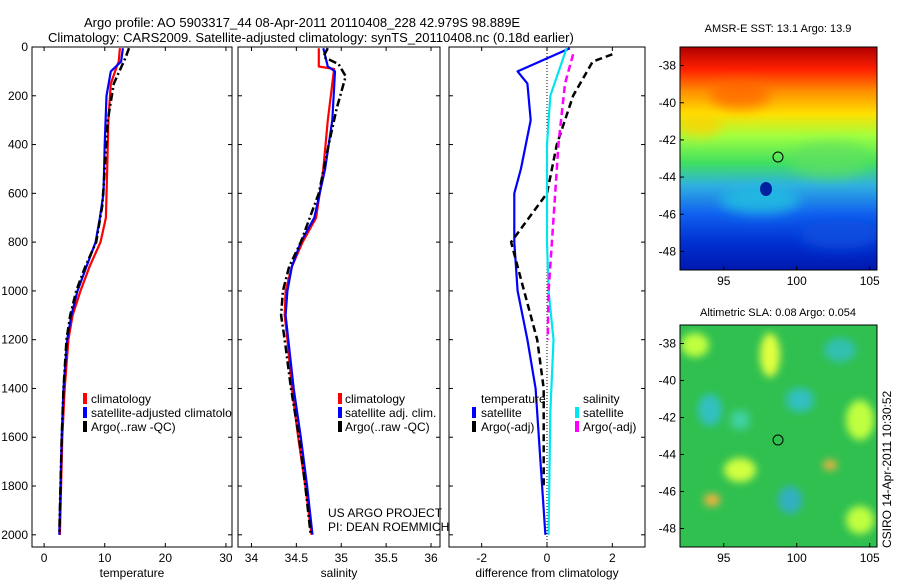 The image size is (900, 580). What do you see at coordinates (385, 513) in the screenshot?
I see `footer-project: US ARGO PROJECT` at bounding box center [385, 513].